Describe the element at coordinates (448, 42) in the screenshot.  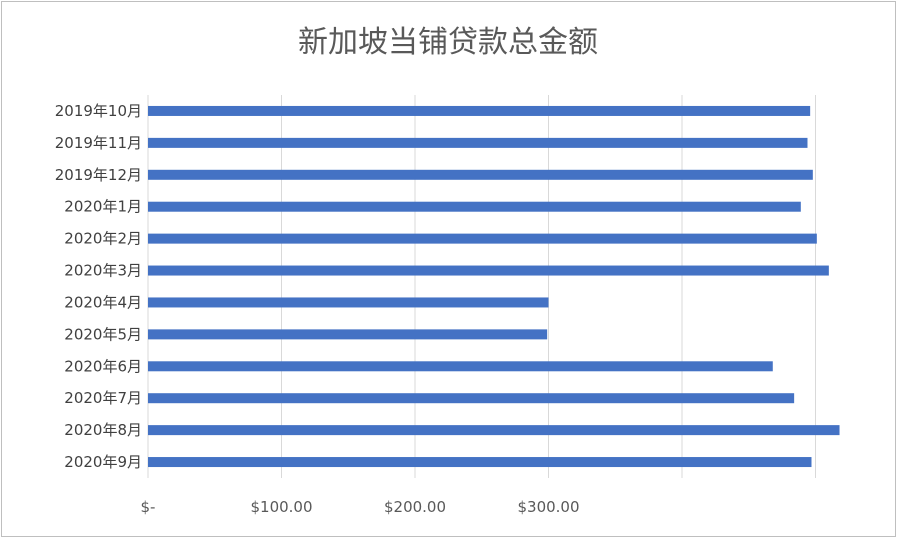
I see `chart-title: 新加坡当铺贷款总金额` at that location.